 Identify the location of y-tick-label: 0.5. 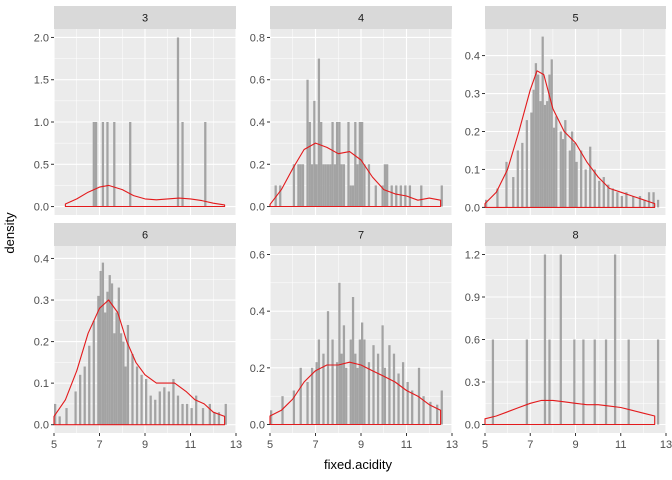
(41, 165).